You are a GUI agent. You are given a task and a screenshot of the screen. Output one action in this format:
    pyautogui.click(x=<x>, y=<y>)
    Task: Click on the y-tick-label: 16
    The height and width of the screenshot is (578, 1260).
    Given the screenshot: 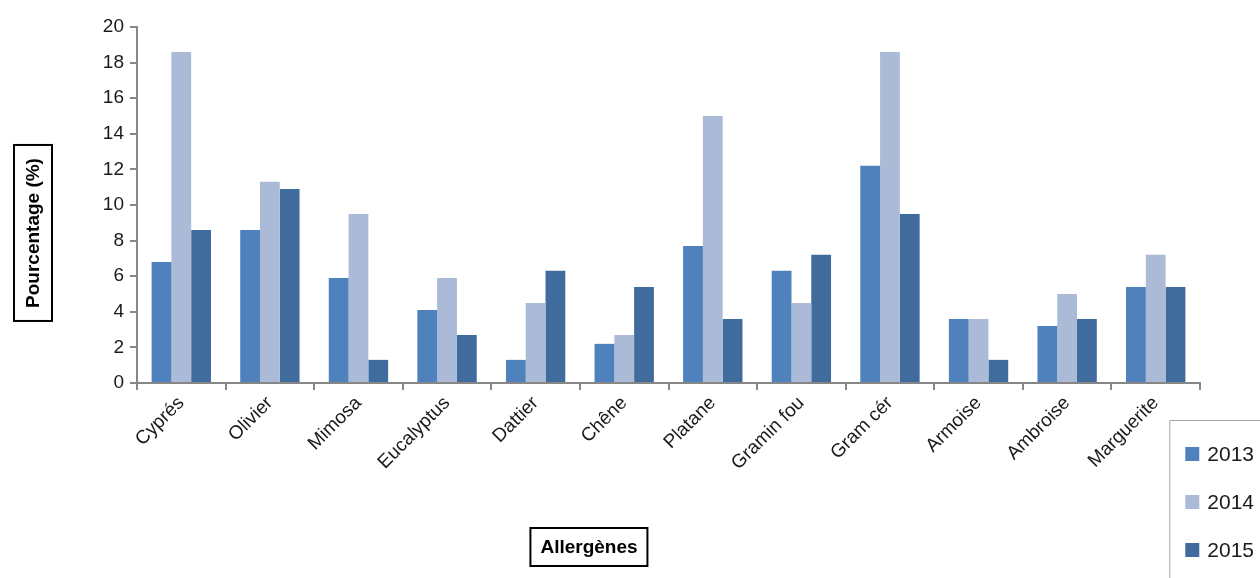 What is the action you would take?
    pyautogui.click(x=113, y=97)
    